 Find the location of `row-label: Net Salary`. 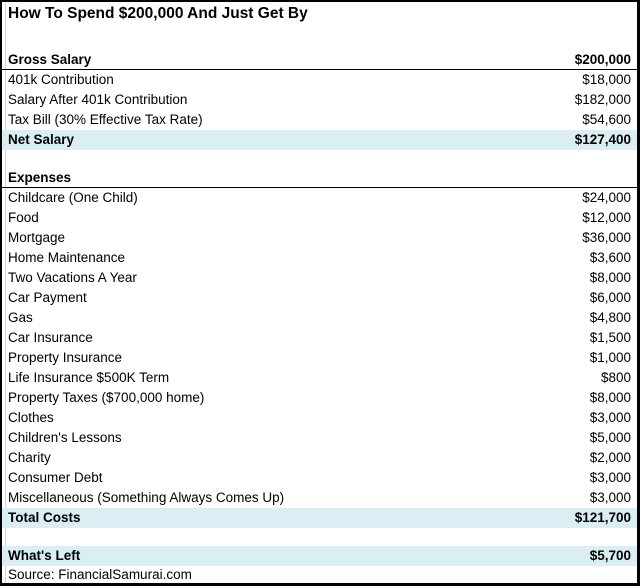

row-label: Net Salary is located at coordinates (41, 140).